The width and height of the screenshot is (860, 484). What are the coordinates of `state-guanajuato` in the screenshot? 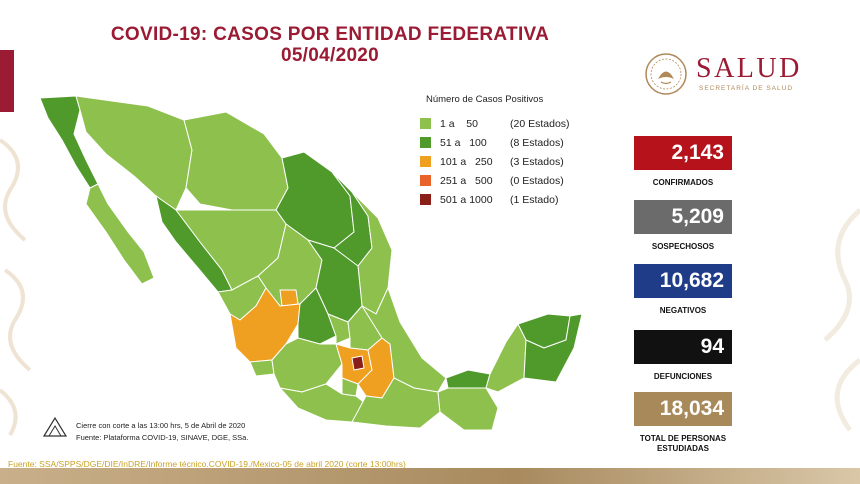 It's located at (317, 316).